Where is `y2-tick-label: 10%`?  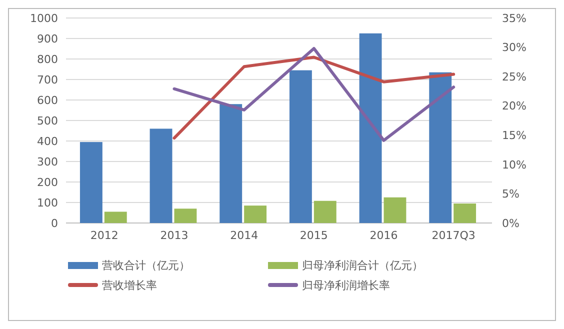 y2-tick-label: 10% is located at coordinates (514, 165).